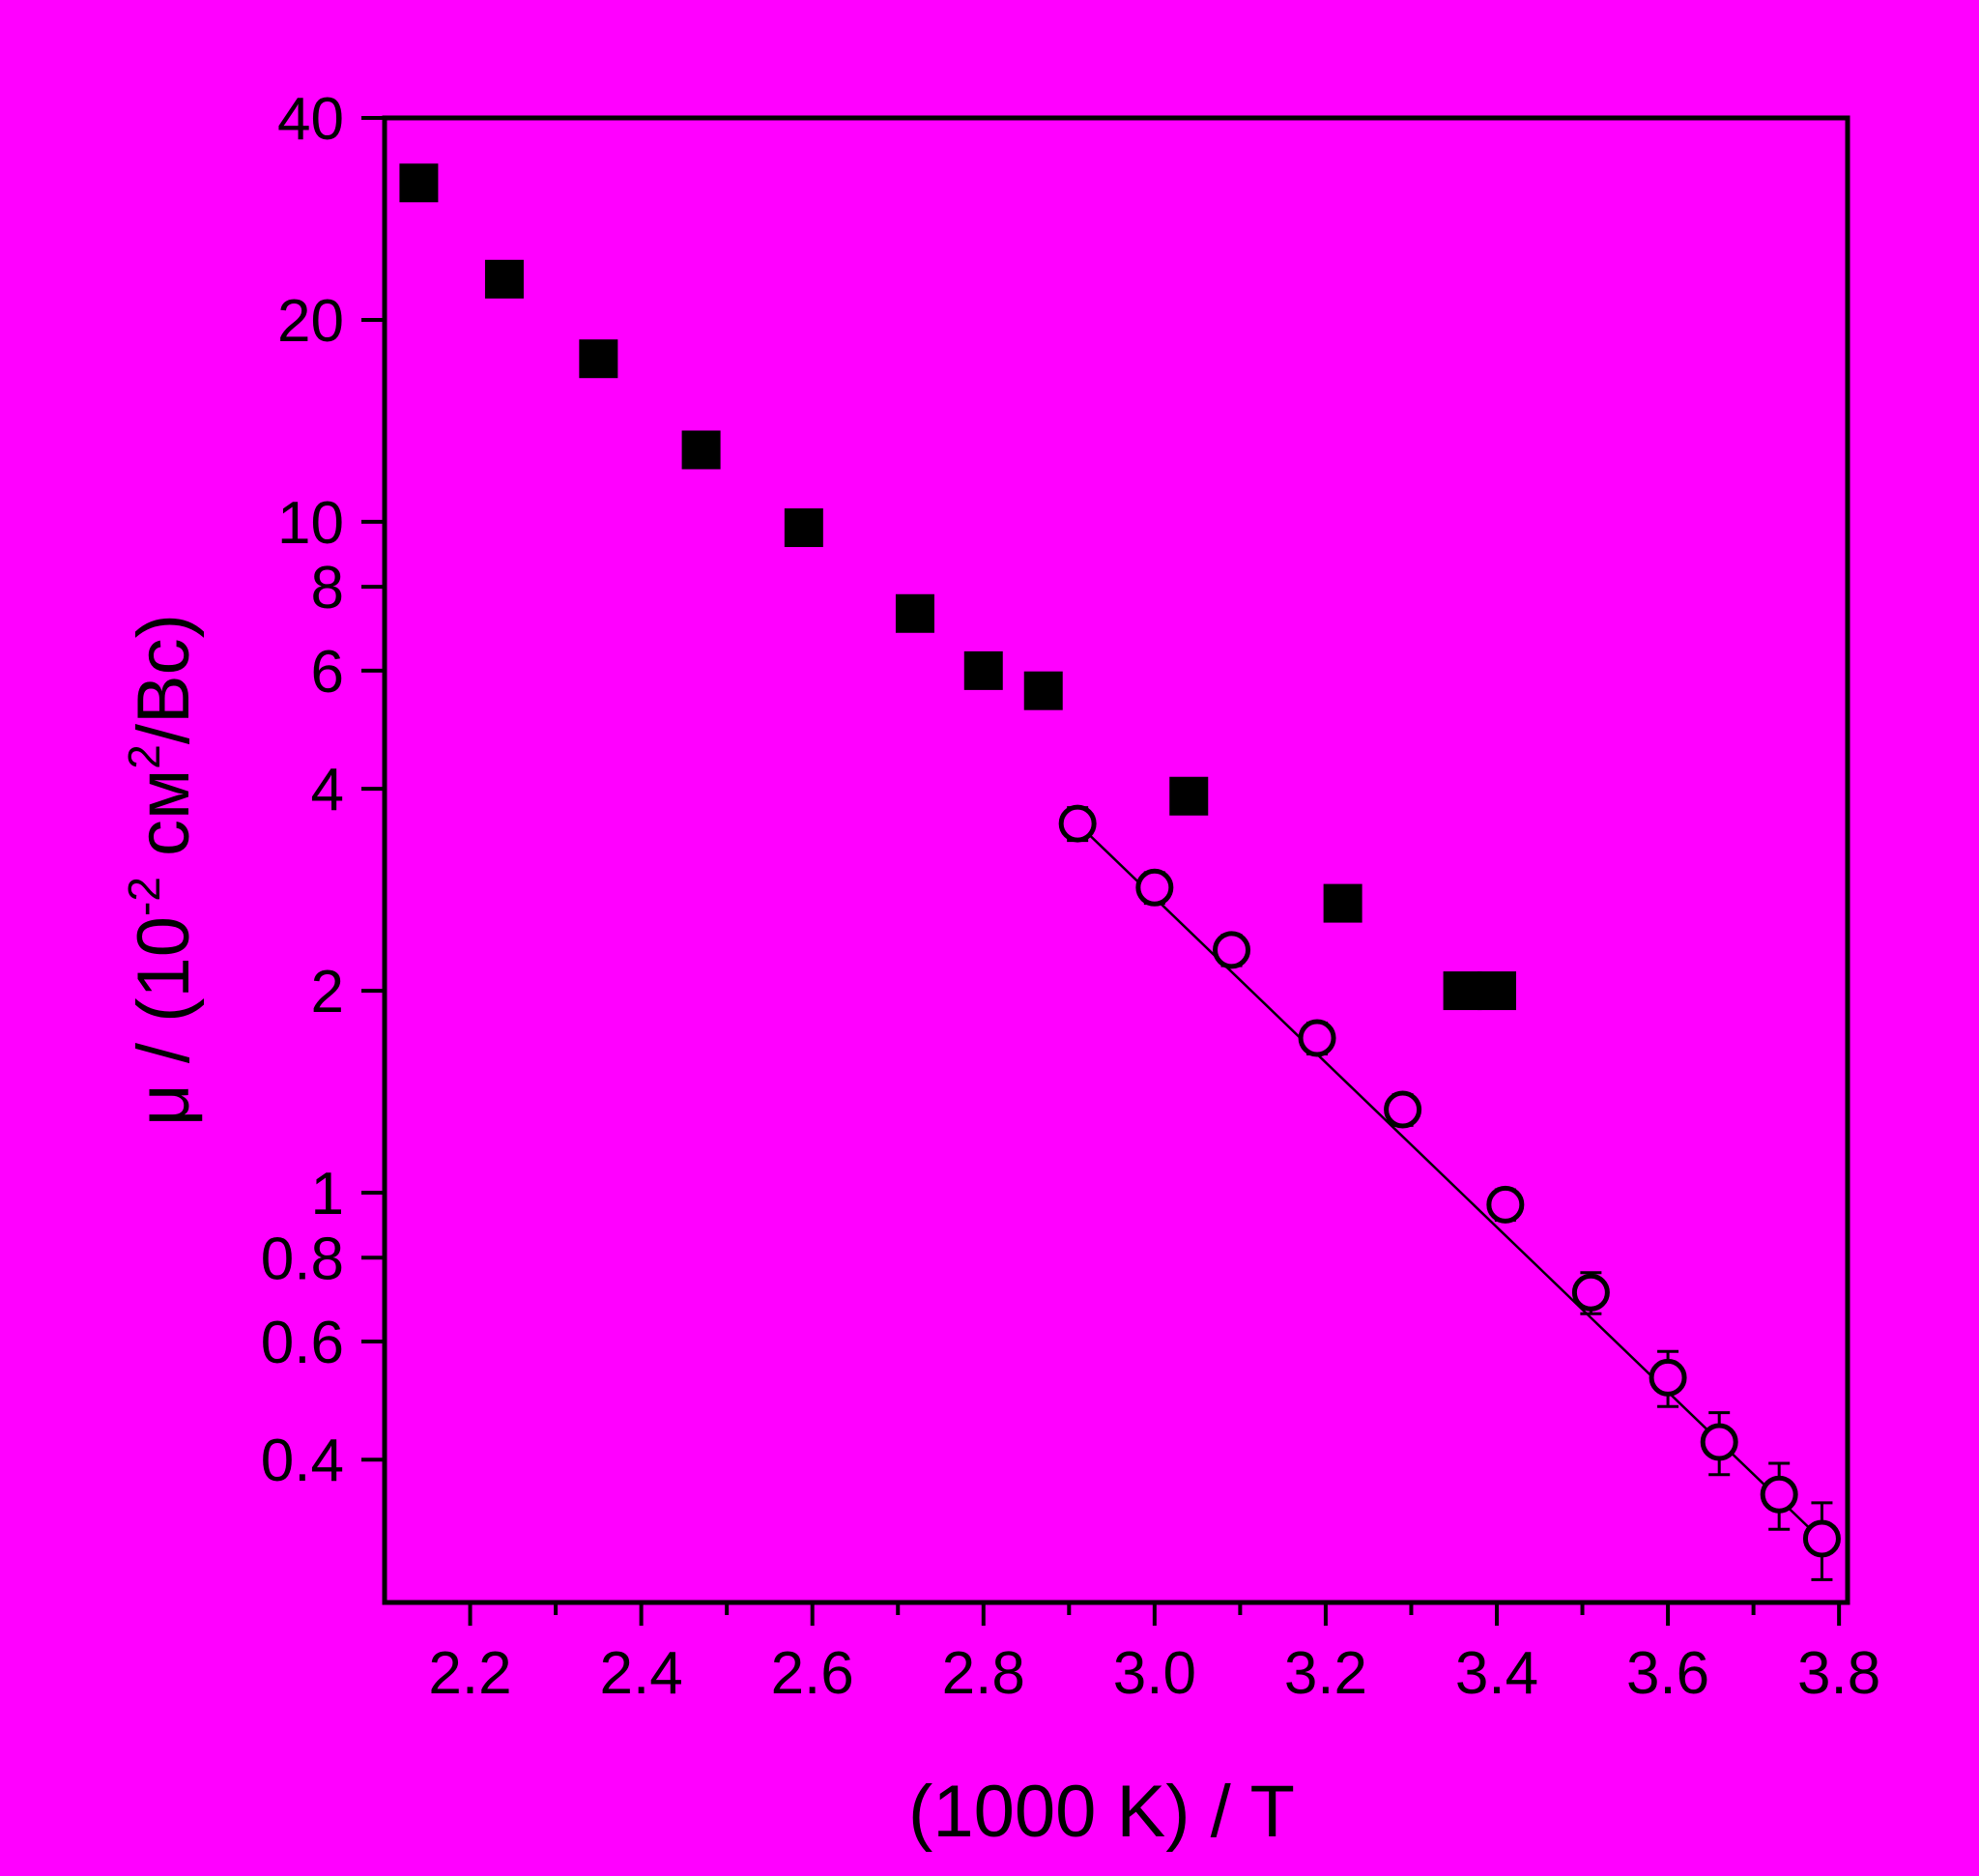 The width and height of the screenshot is (1979, 1876). I want to click on x-tick-label: 2.2, so click(470, 1674).